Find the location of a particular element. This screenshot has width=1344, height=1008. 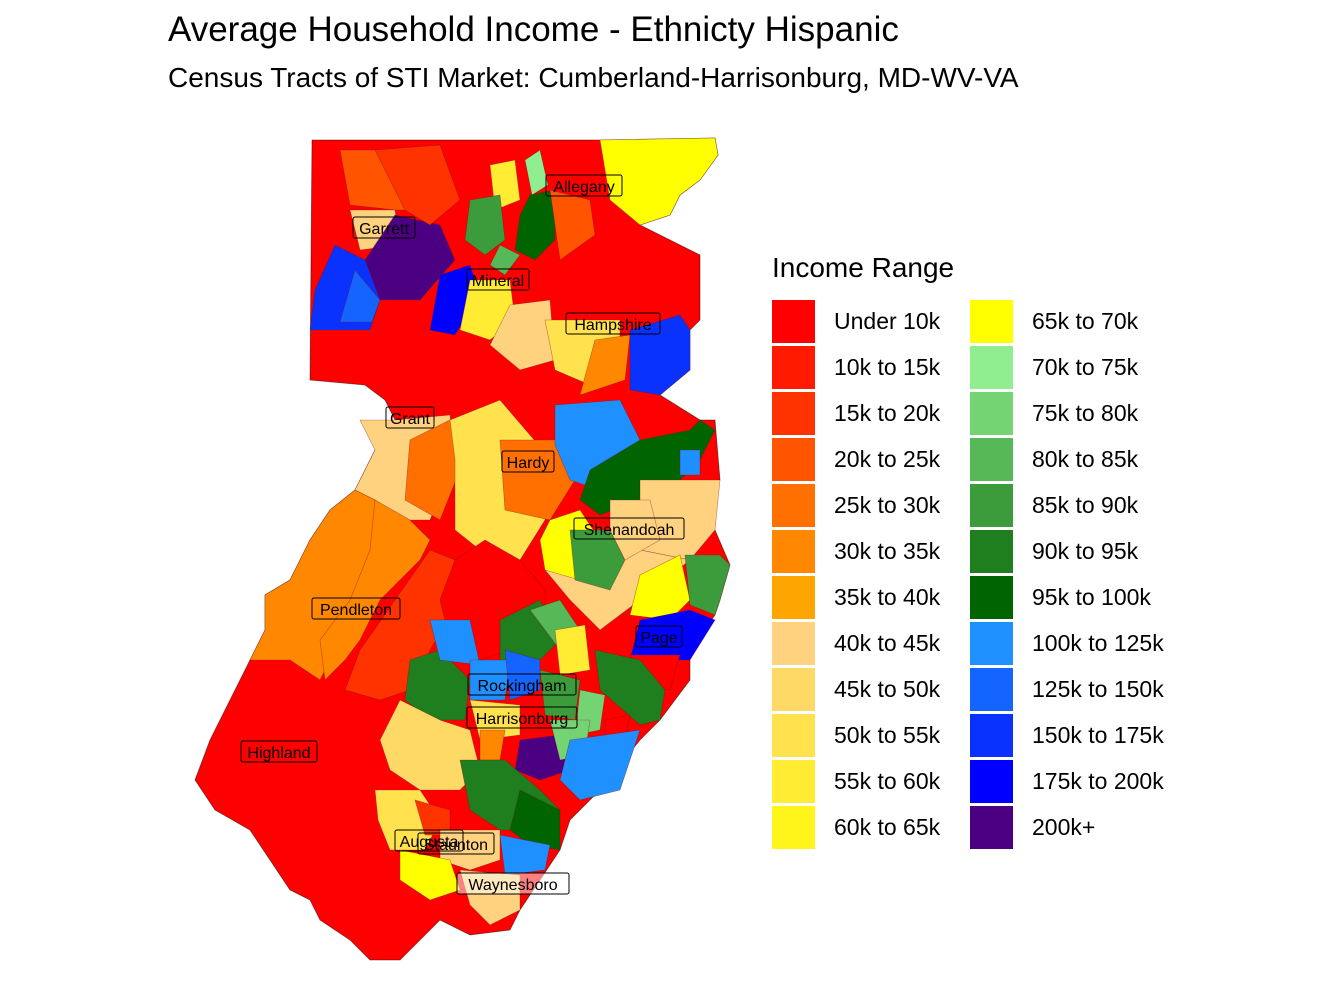

legend-item: 40k to 45k is located at coordinates (871, 643).